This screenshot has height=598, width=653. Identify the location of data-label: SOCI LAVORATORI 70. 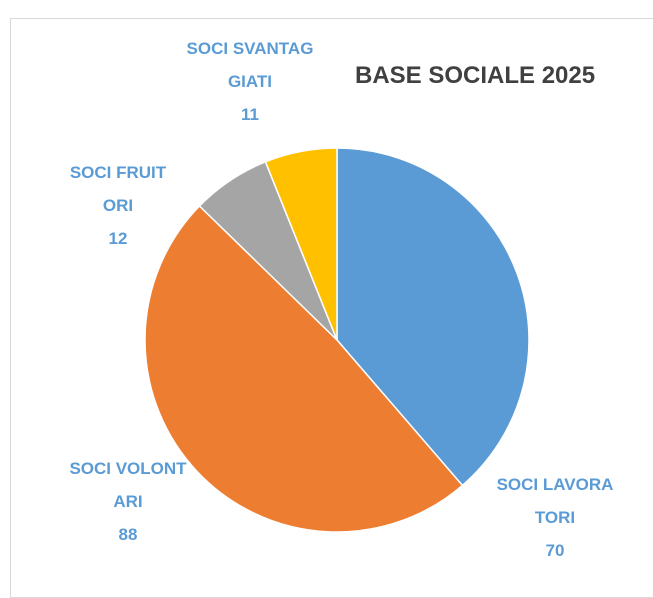
(555, 517).